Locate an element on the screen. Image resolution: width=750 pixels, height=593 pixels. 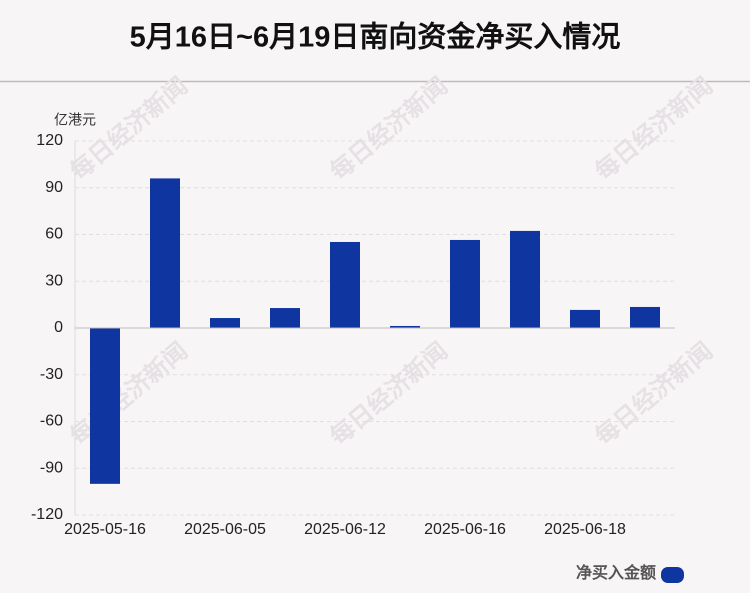
y-tick-label: -120 is located at coordinates (47, 514).